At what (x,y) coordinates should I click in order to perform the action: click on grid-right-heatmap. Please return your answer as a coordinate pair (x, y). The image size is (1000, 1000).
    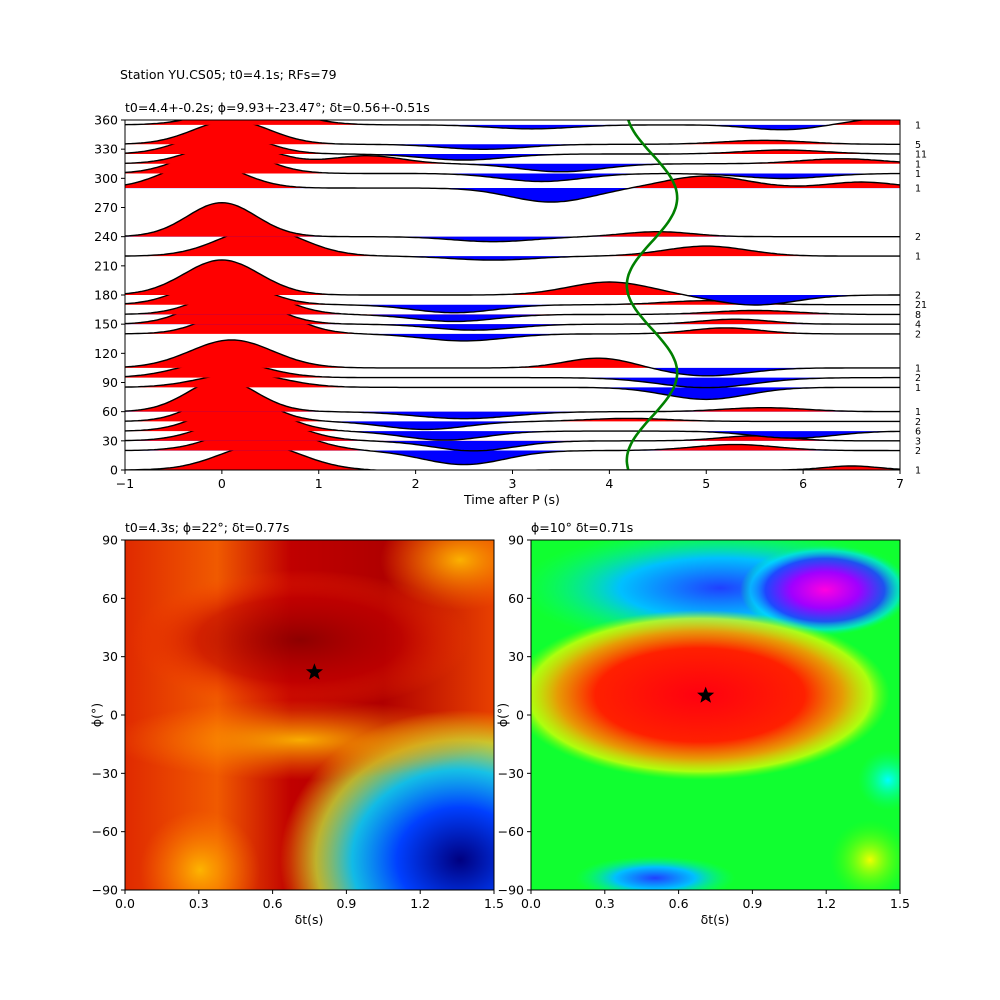
    Looking at the image, I should click on (715, 715).